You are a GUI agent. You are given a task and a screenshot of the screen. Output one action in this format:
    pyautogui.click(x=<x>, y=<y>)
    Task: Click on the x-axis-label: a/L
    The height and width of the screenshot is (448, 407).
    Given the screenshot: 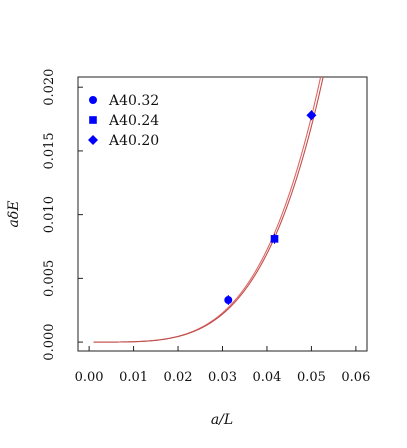 What is the action you would take?
    pyautogui.click(x=222, y=420)
    